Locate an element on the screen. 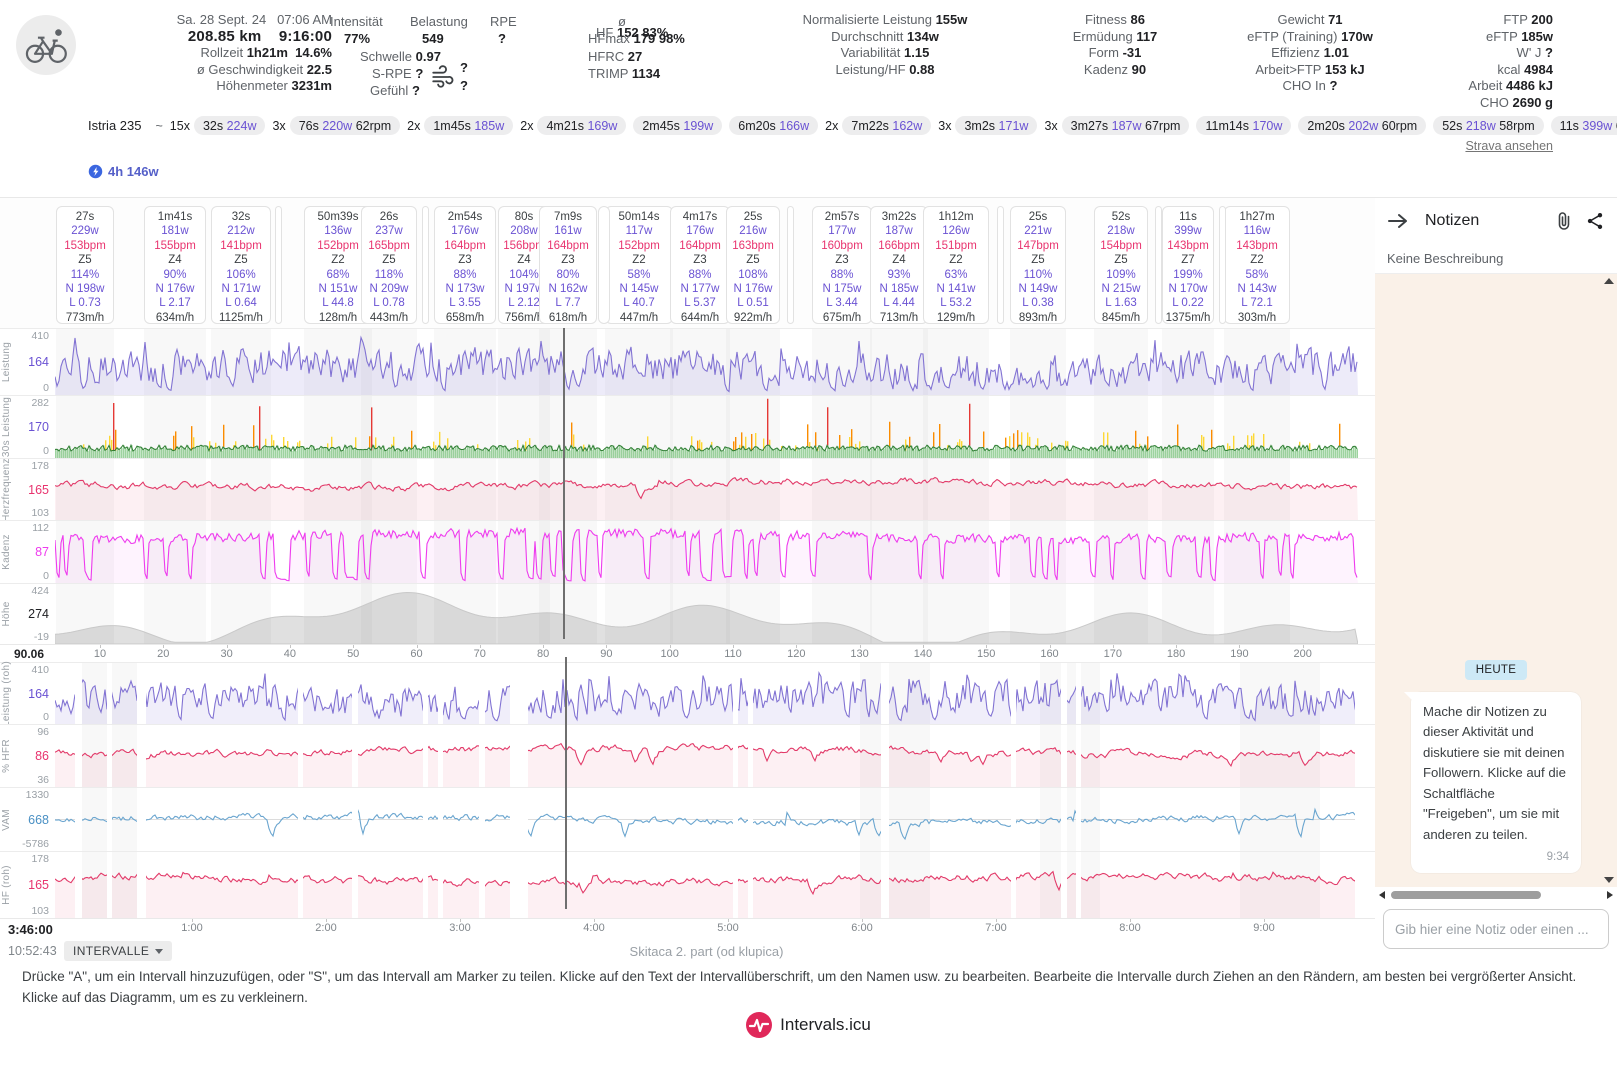 This screenshot has height=1083, width=1617. interval-chip: 2m20s 202w 60rpm is located at coordinates (1362, 125).